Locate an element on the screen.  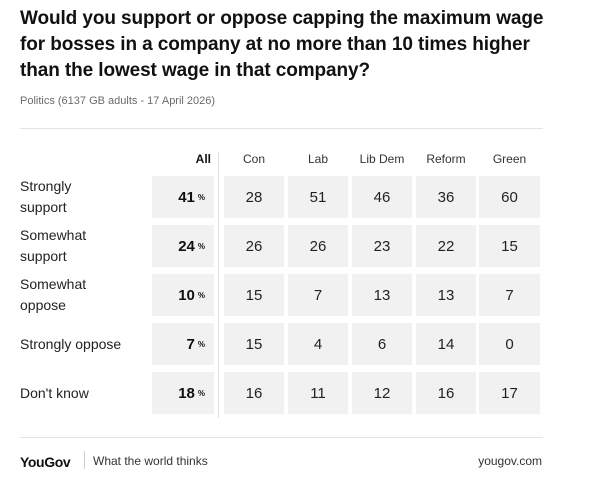
value-label: 23 is located at coordinates (382, 246).